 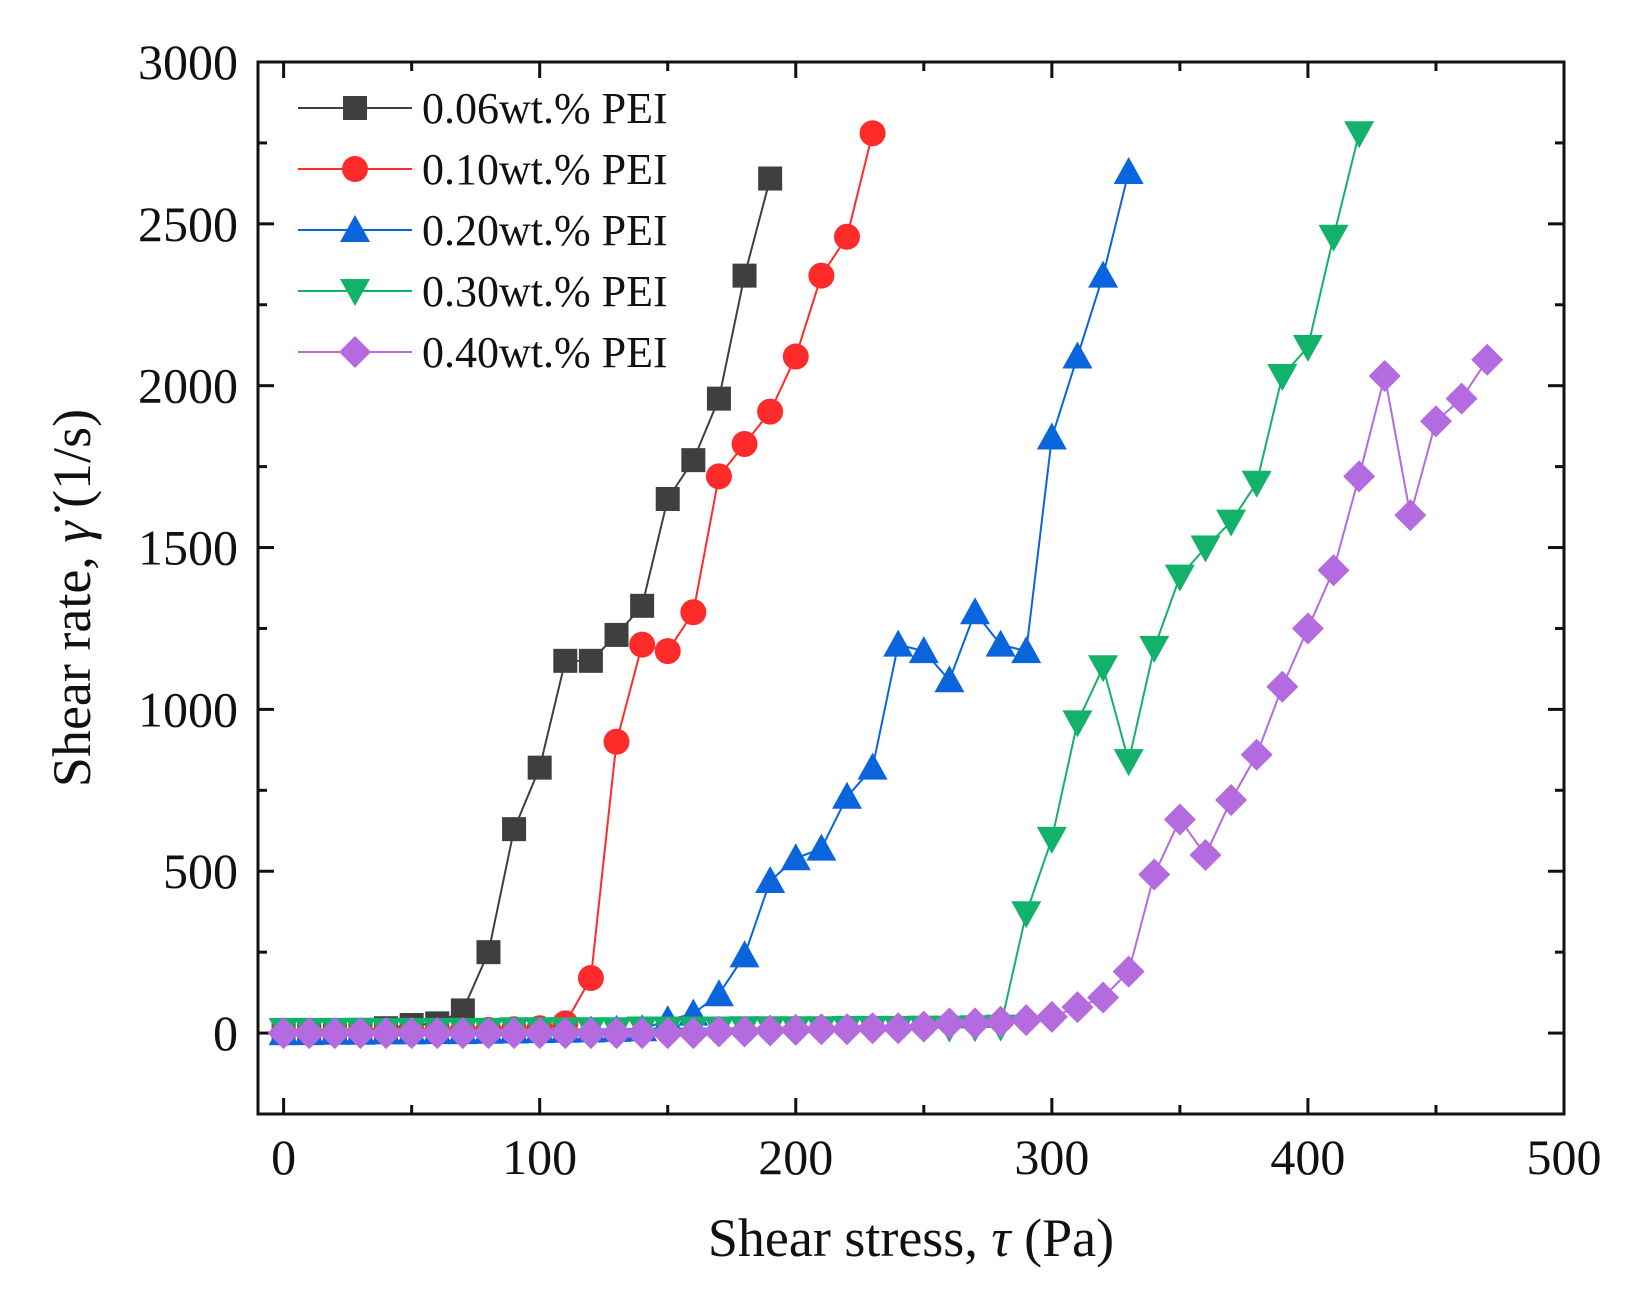 I want to click on legend-item: 0.06wt.% PEI, so click(x=483, y=108).